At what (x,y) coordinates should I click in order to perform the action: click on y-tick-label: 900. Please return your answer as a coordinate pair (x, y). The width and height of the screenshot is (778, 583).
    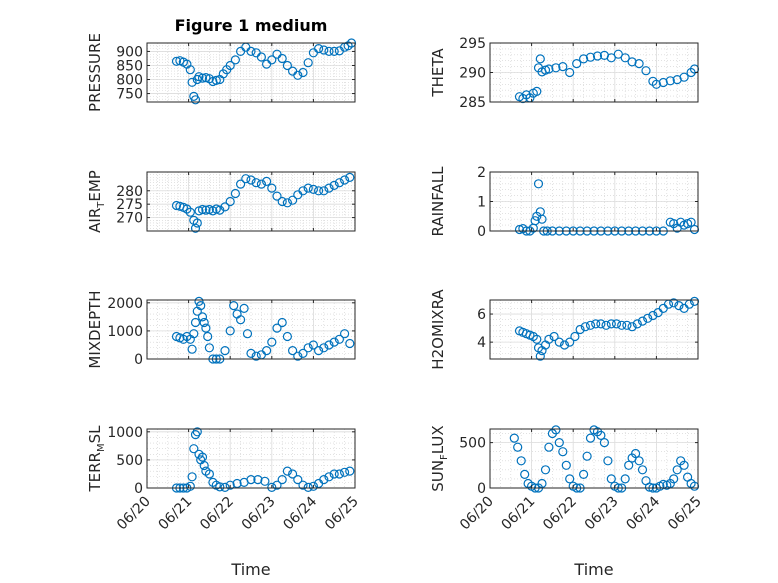
    Looking at the image, I should click on (129, 52).